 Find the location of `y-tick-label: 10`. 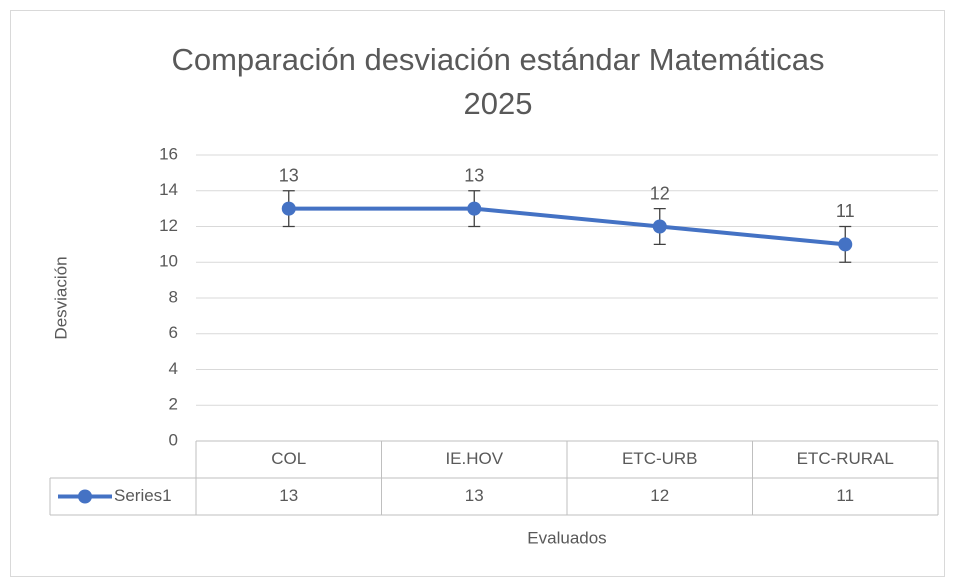

y-tick-label: 10 is located at coordinates (168, 261).